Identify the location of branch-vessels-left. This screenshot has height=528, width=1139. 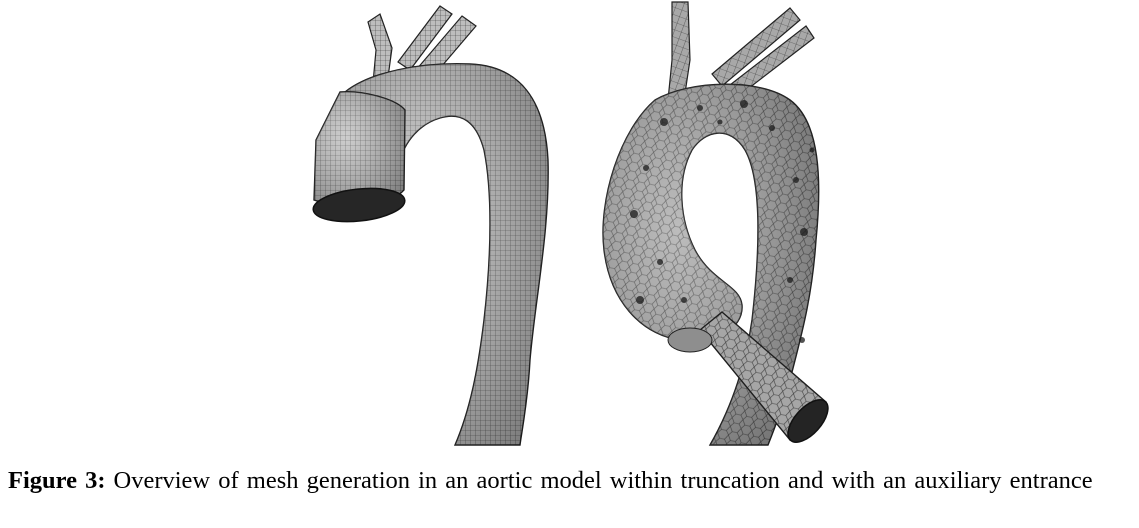
(422, 50).